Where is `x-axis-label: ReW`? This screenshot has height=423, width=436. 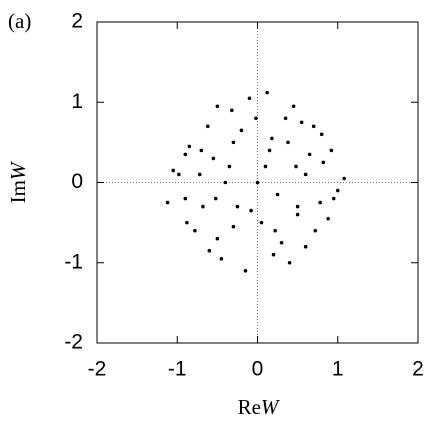 x-axis-label: ReW is located at coordinates (259, 407).